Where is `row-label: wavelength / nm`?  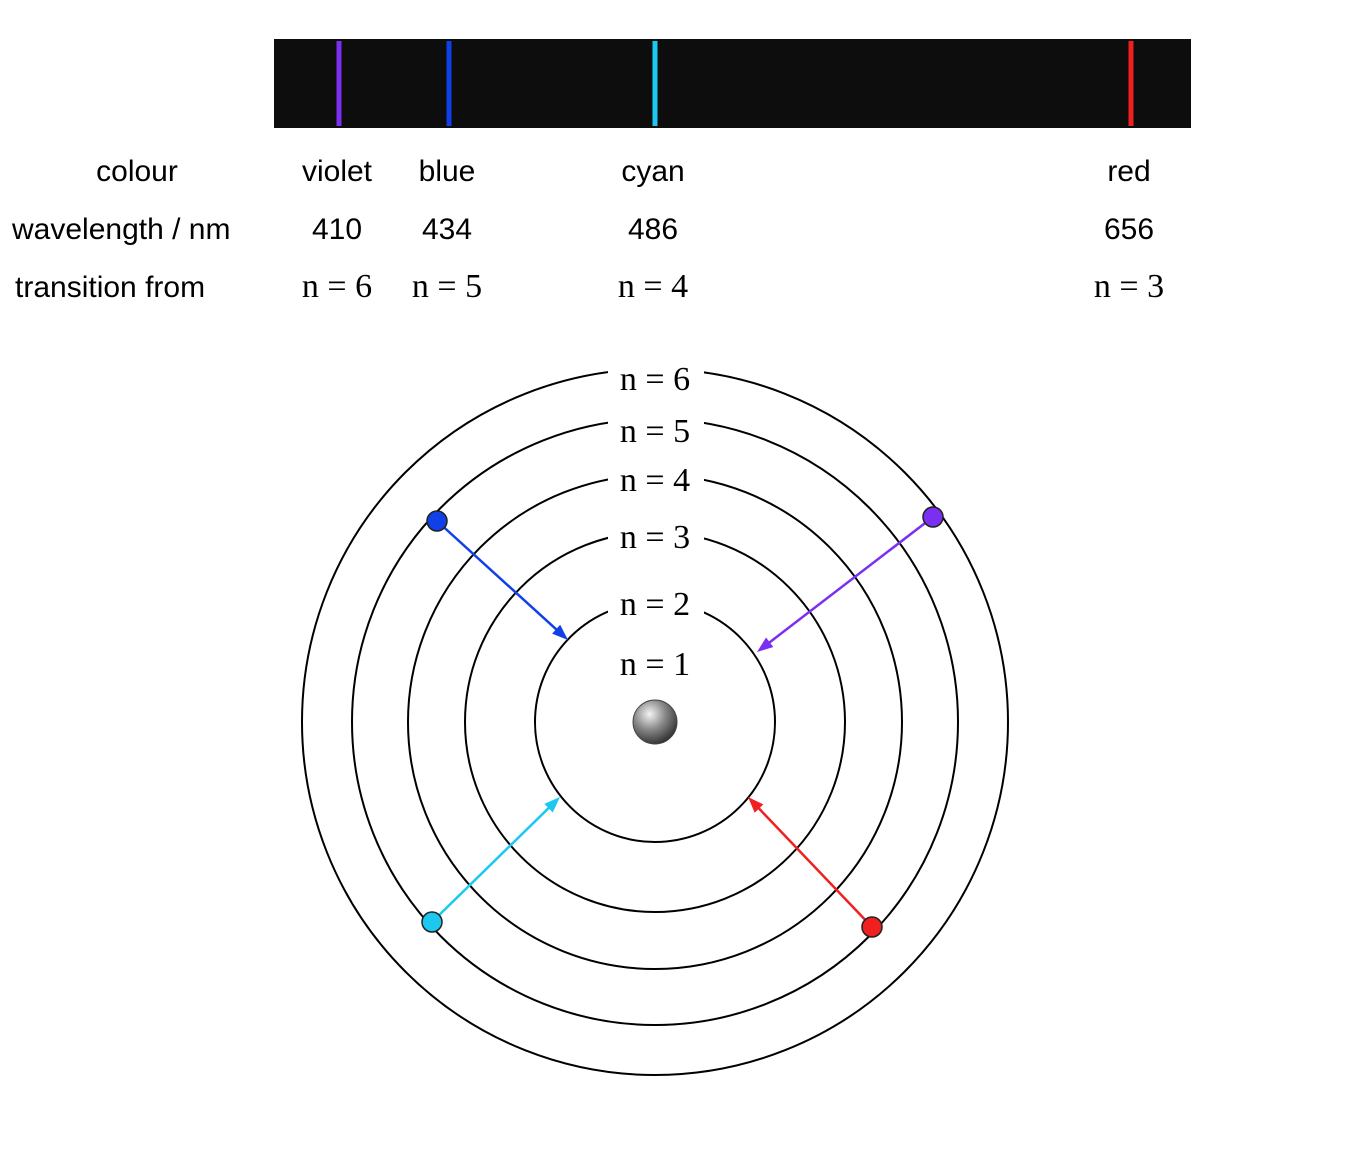
row-label: wavelength / nm is located at coordinates (120, 229).